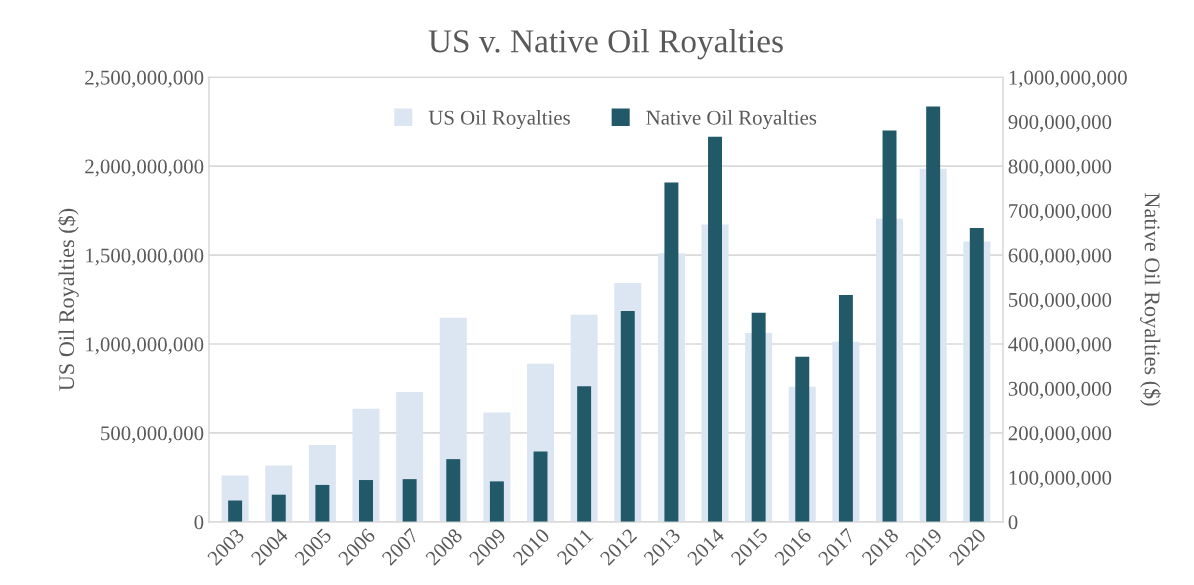 The image size is (1194, 585). I want to click on y2-tick-label: 800,000,000, so click(1060, 168).